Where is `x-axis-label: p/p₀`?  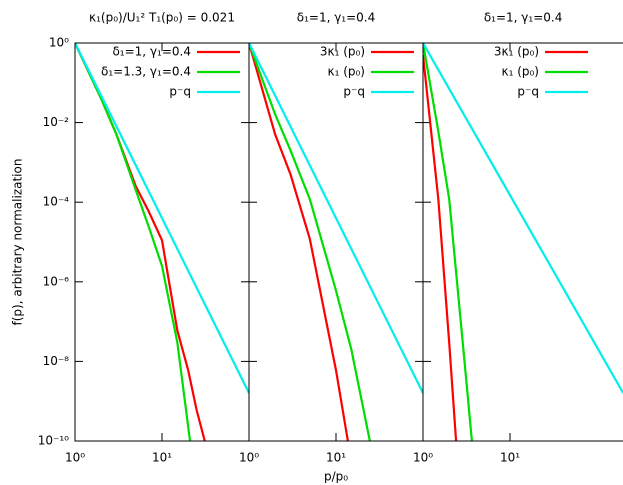 x-axis-label: p/p₀ is located at coordinates (336, 477).